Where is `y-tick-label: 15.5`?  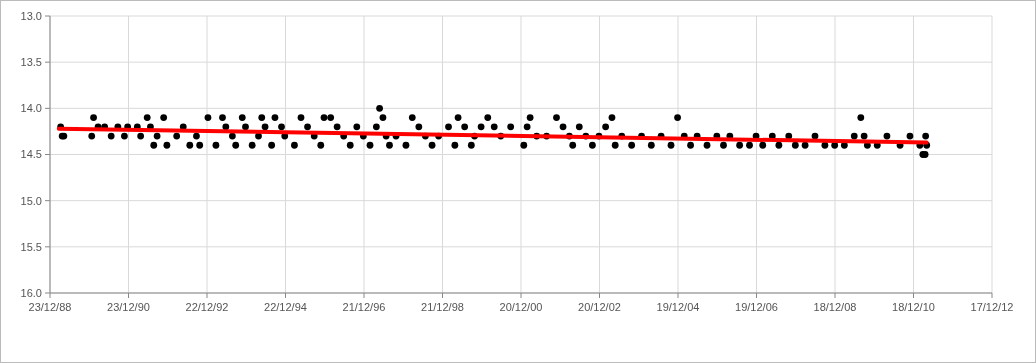
y-tick-label: 15.5 is located at coordinates (31, 246).